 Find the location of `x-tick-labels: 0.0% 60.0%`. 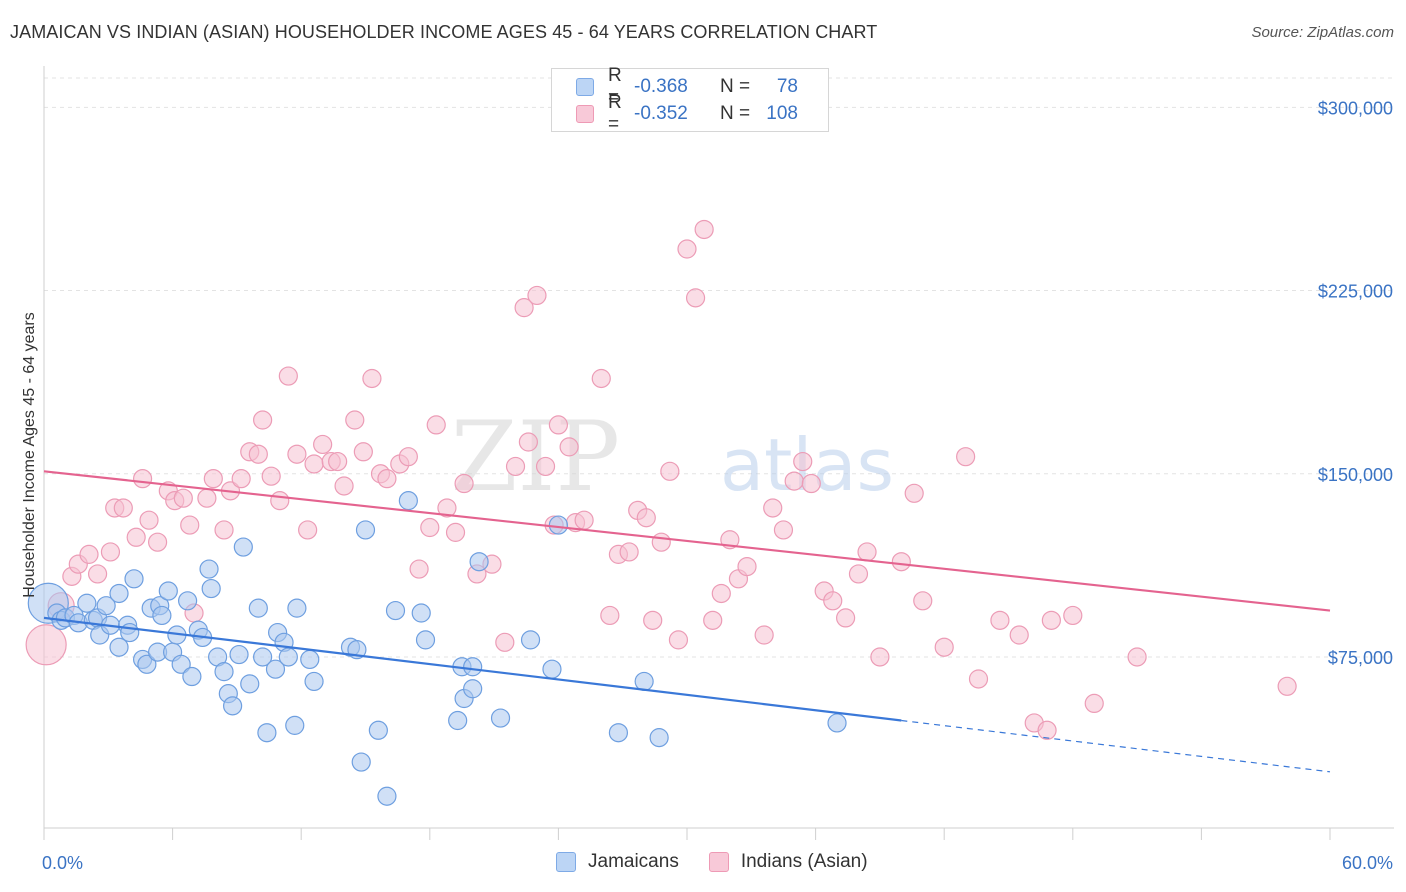

x-tick-labels: 0.0% 60.0% is located at coordinates (717, 863).